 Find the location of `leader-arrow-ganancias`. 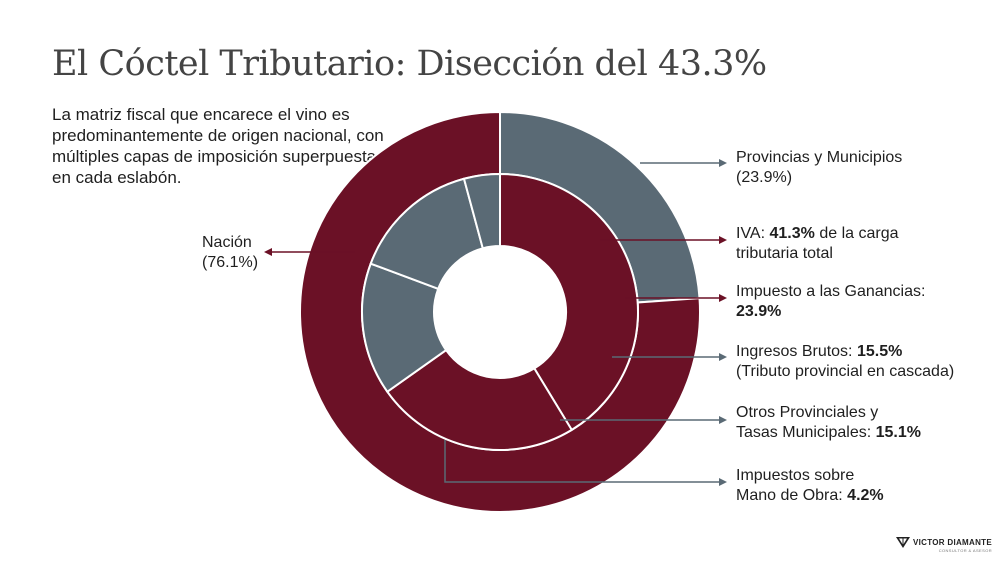

leader-arrow-ganancias is located at coordinates (723, 298).